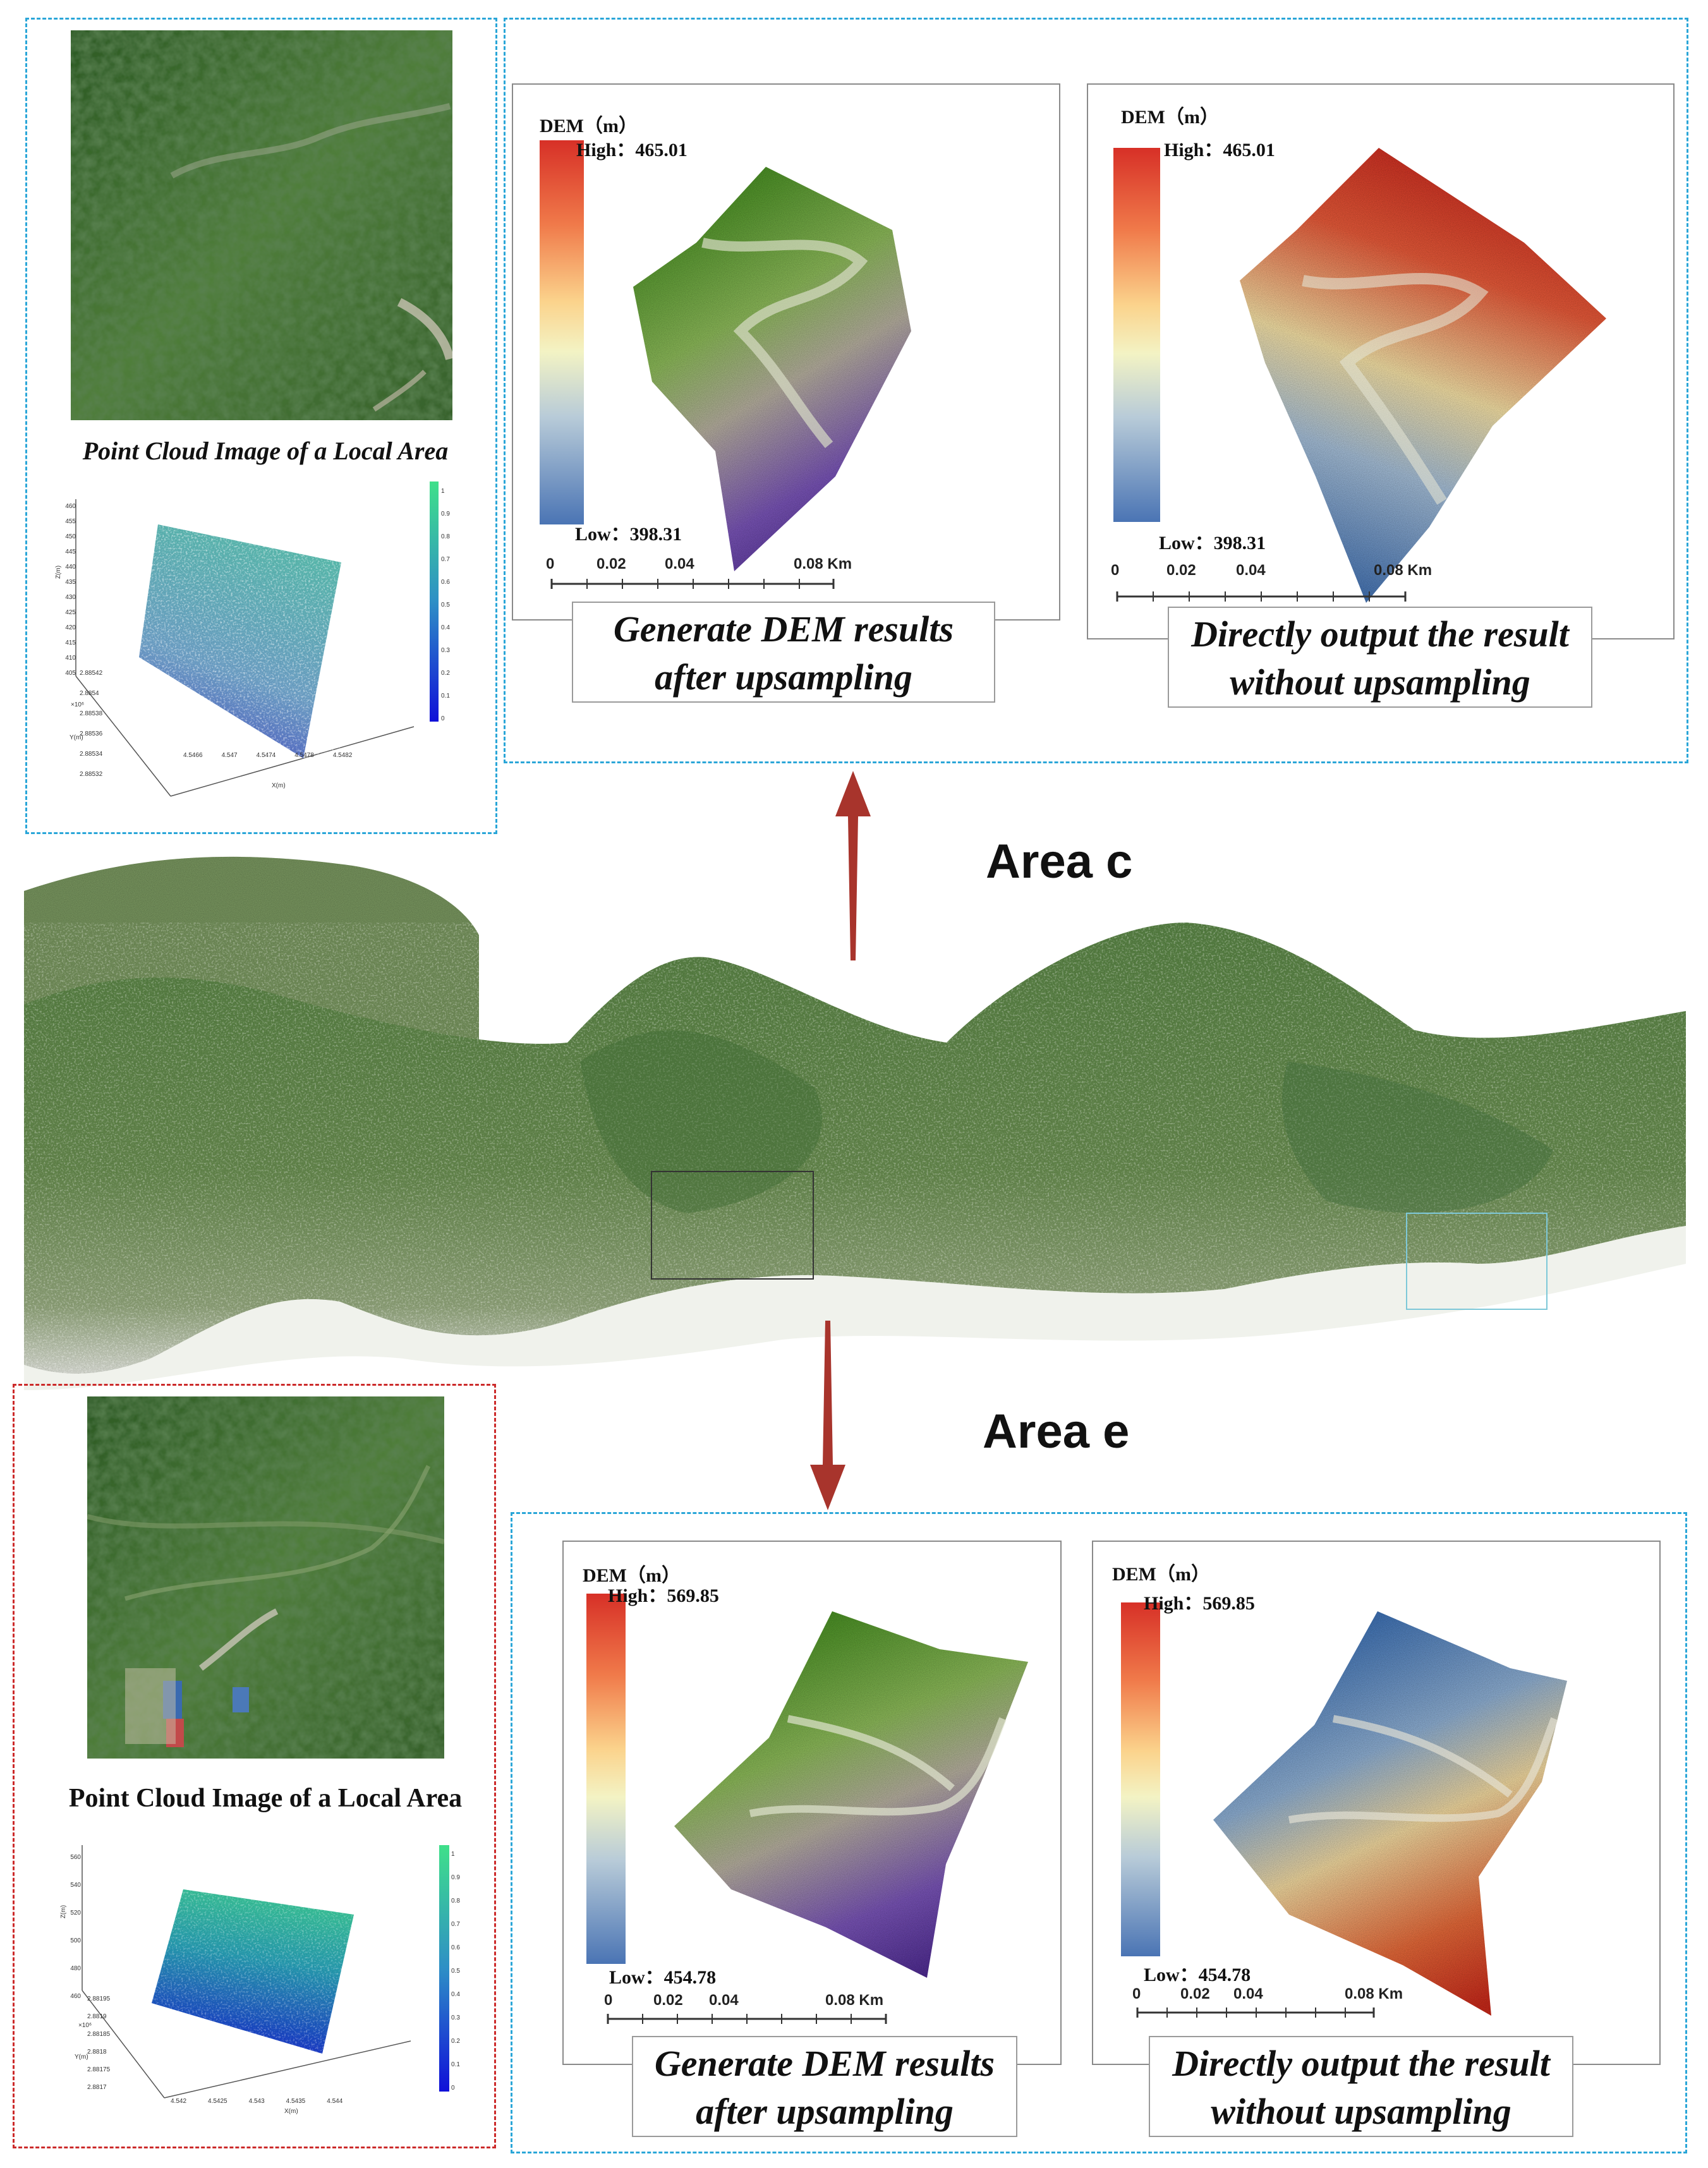  Describe the element at coordinates (445, 605) in the screenshot. I see `area-c-colorbar-ticks: 1 0.9 0.8 0.7 0.6 0.5 0.4 0.3 0.2 0.1 0` at that location.